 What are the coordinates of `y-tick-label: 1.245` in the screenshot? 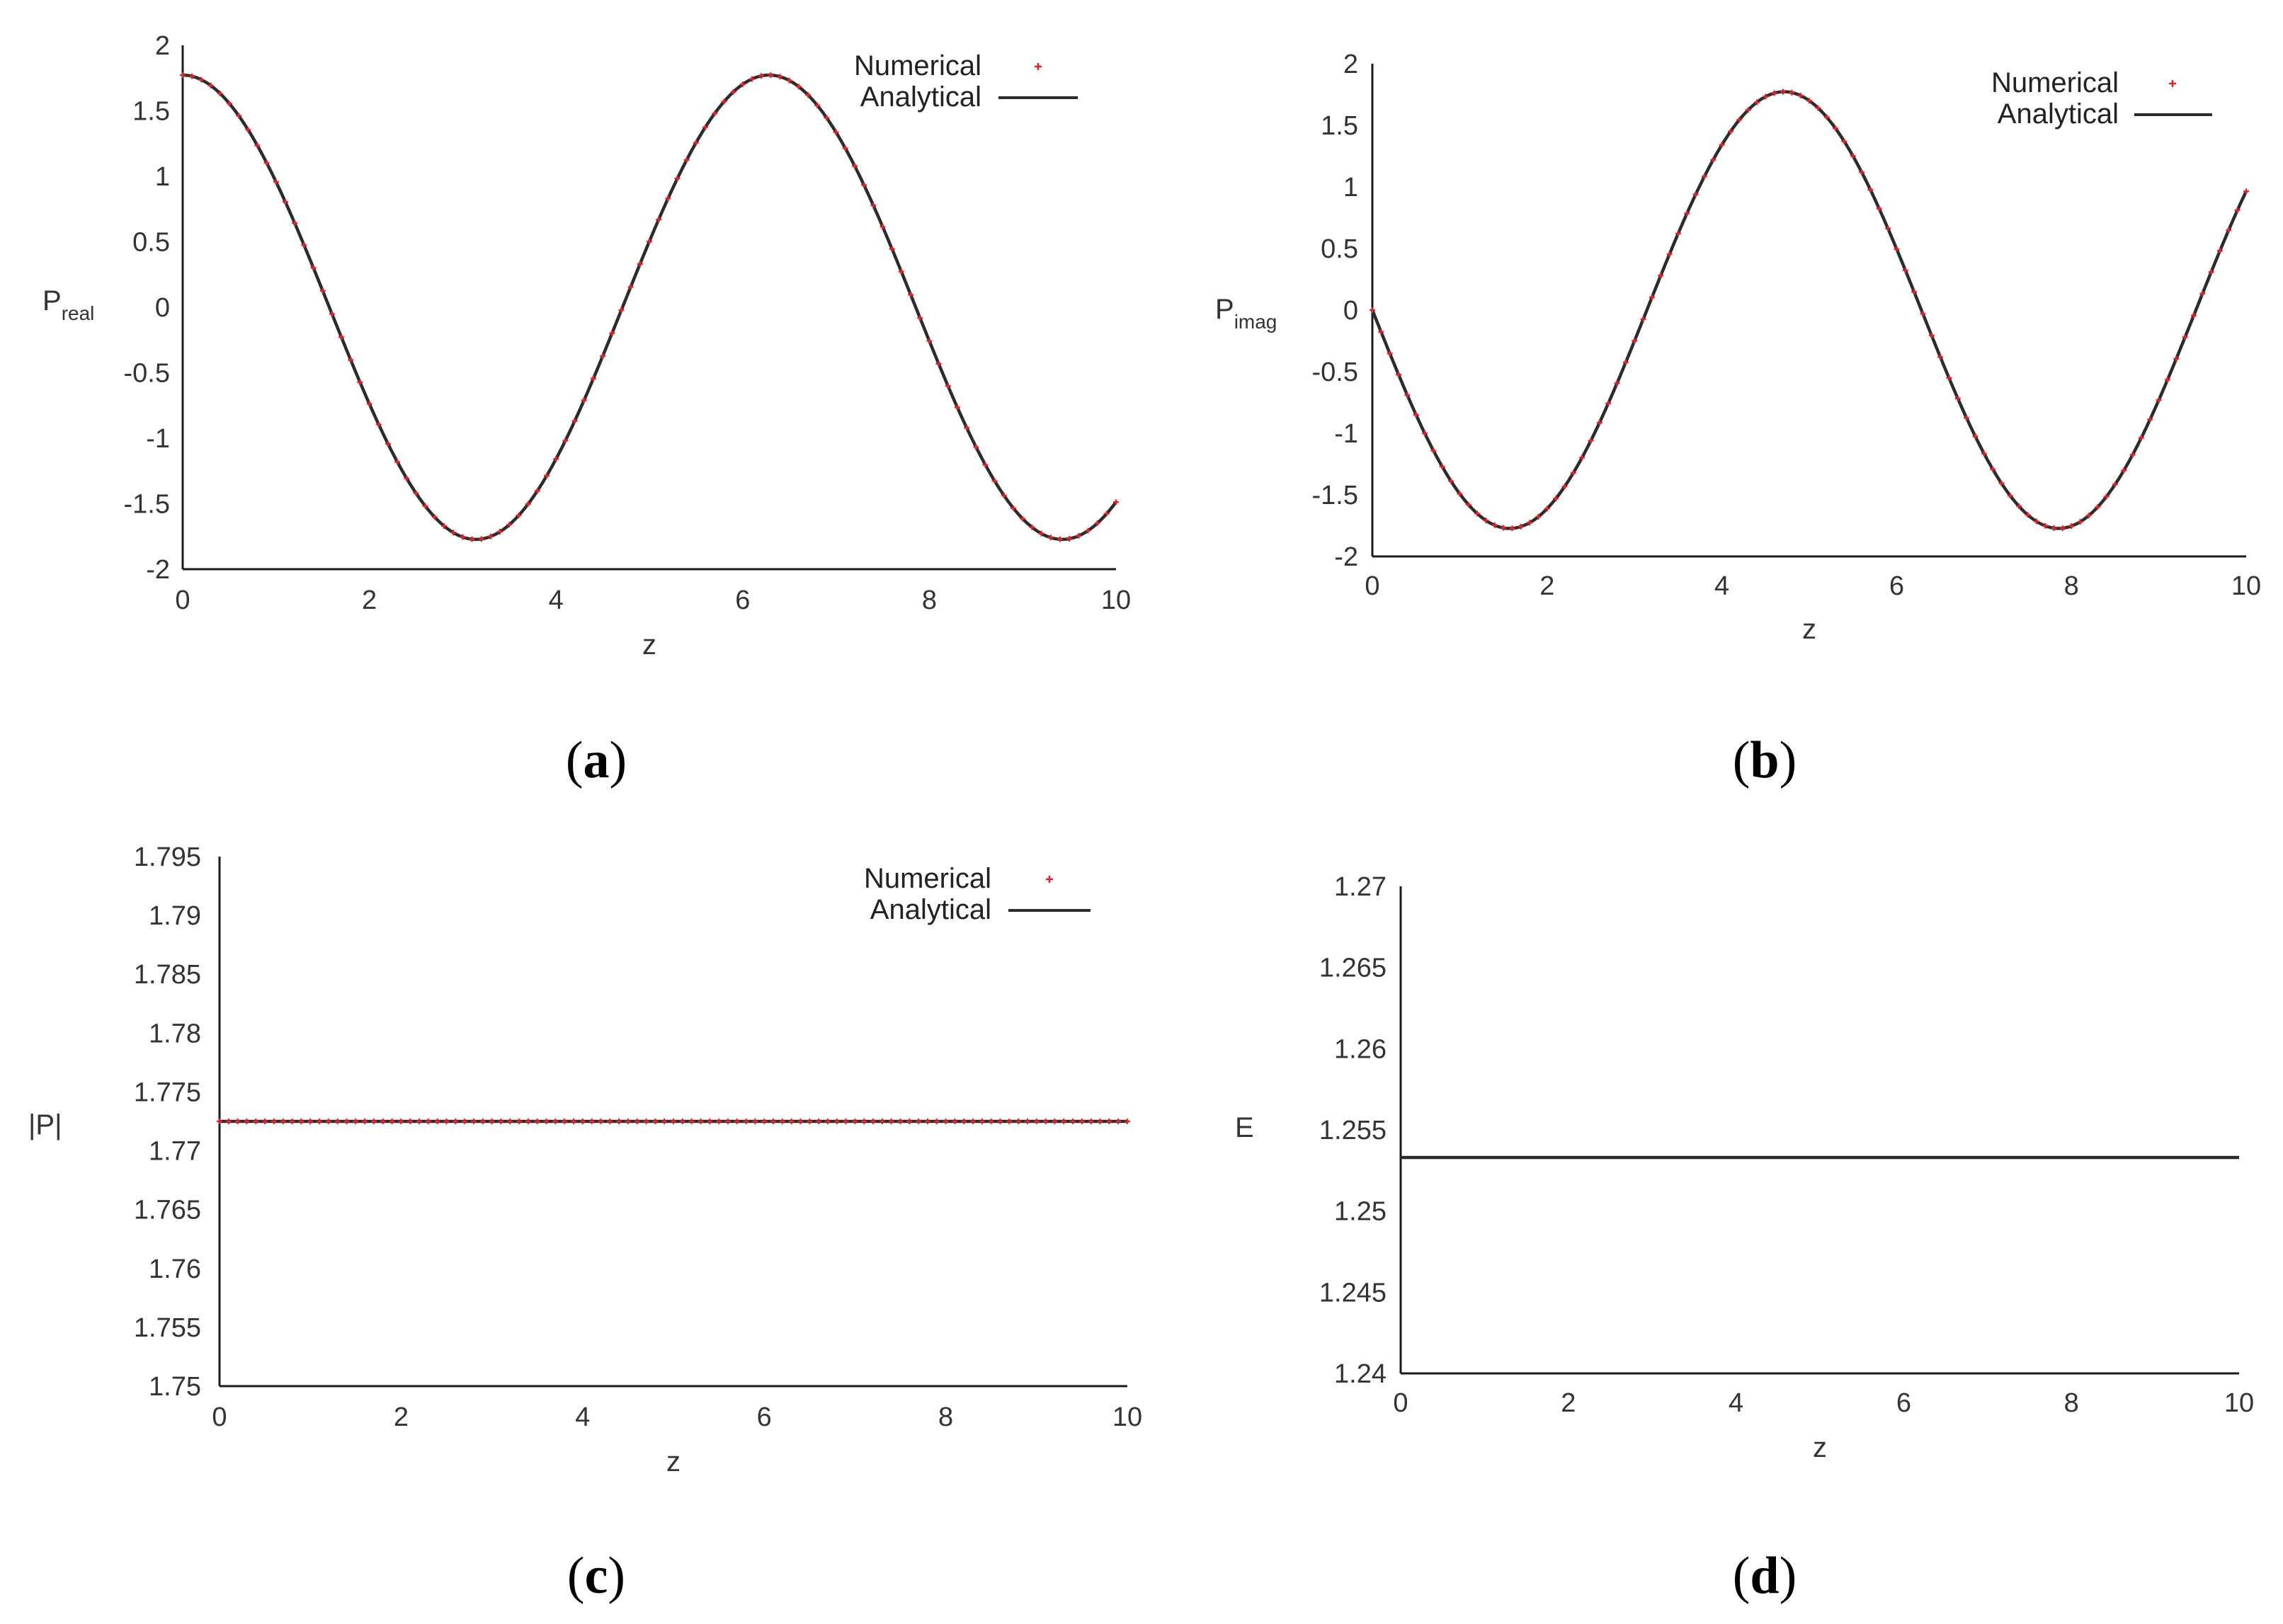 It's located at (1353, 1293).